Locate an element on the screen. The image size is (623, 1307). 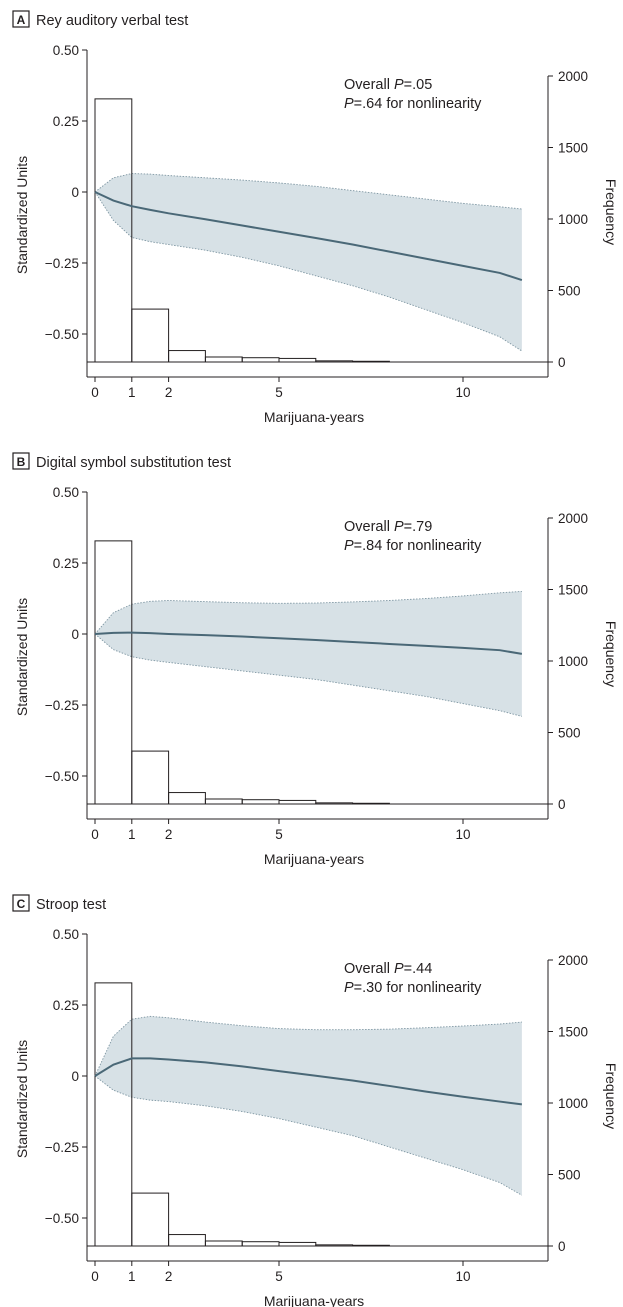
nonlinearity-p-annotation: P=.84 for nonlinearity is located at coordinates (413, 546).